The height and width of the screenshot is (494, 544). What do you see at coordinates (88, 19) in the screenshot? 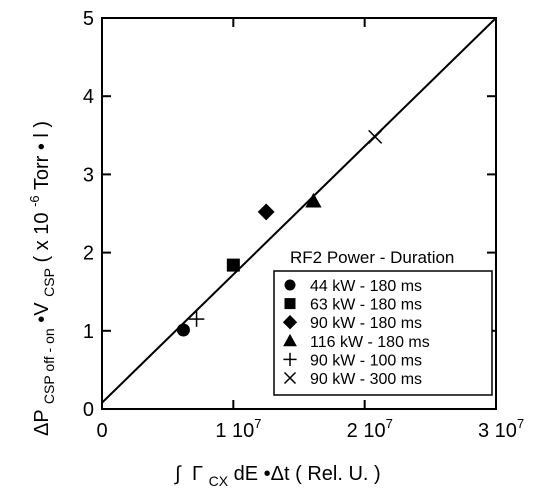
I see `y-tick-label: 5` at bounding box center [88, 19].